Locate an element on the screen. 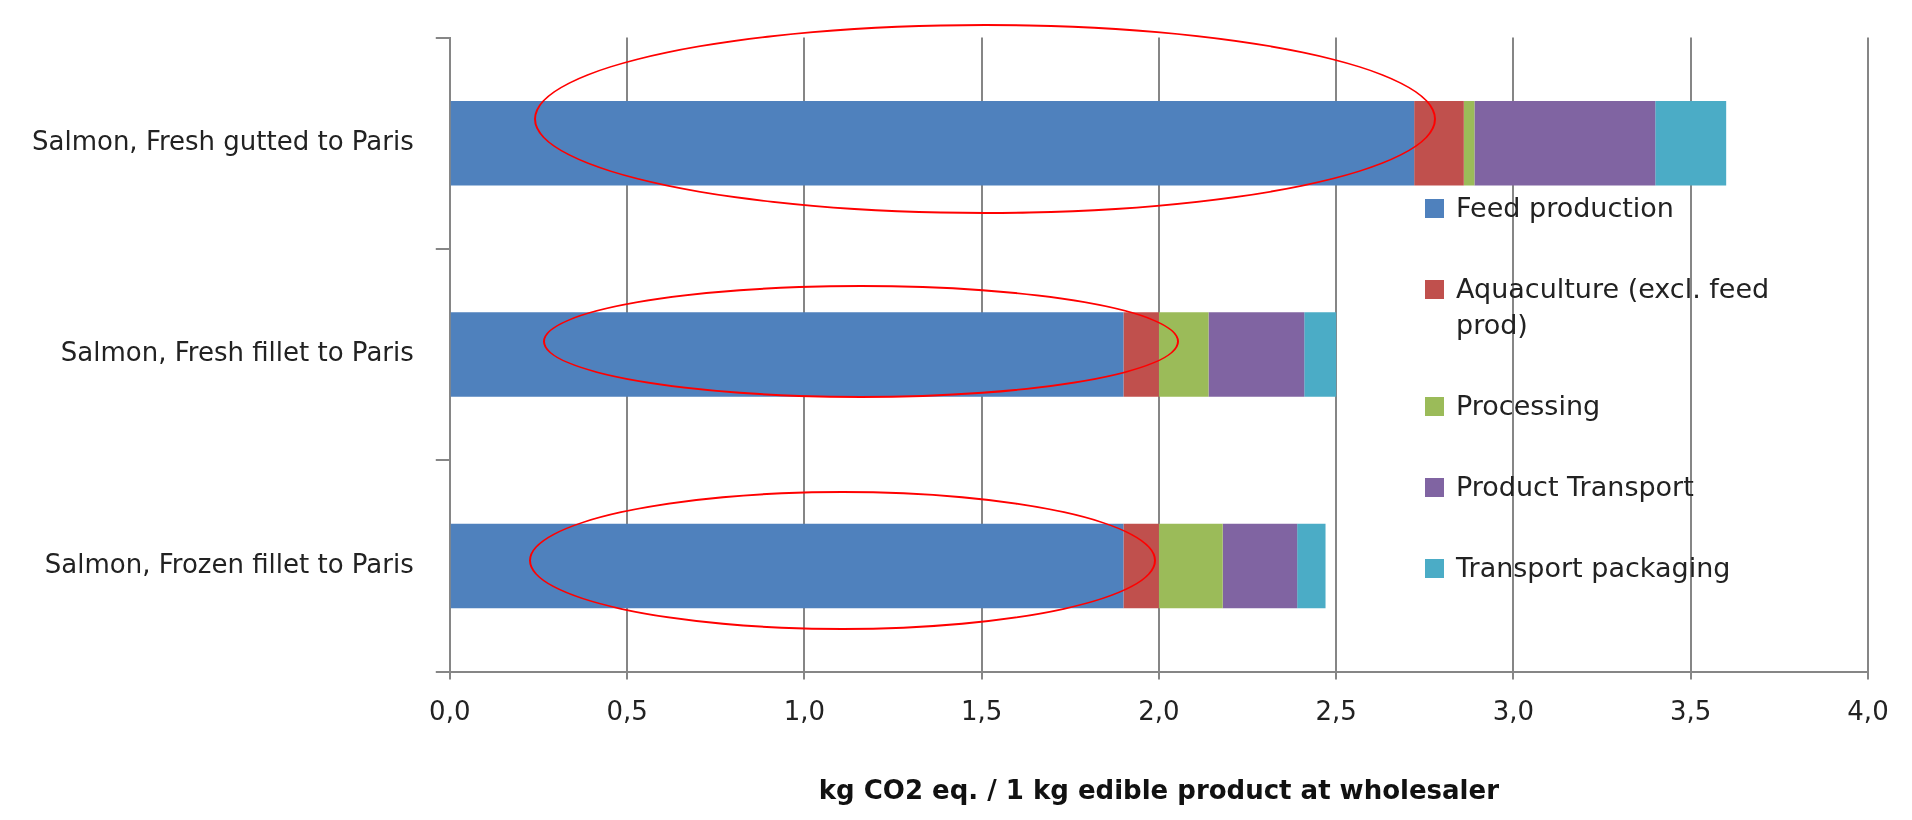 The height and width of the screenshot is (820, 1912). x-tick-label: 3,5 is located at coordinates (1691, 710).